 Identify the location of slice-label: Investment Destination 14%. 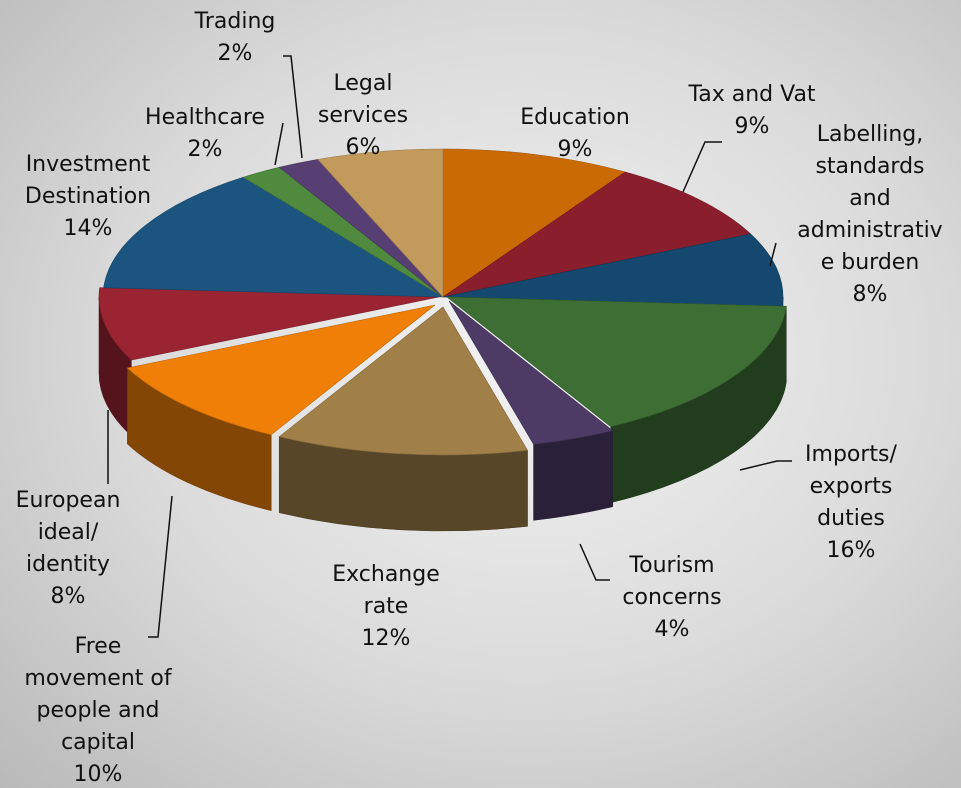
(88, 196).